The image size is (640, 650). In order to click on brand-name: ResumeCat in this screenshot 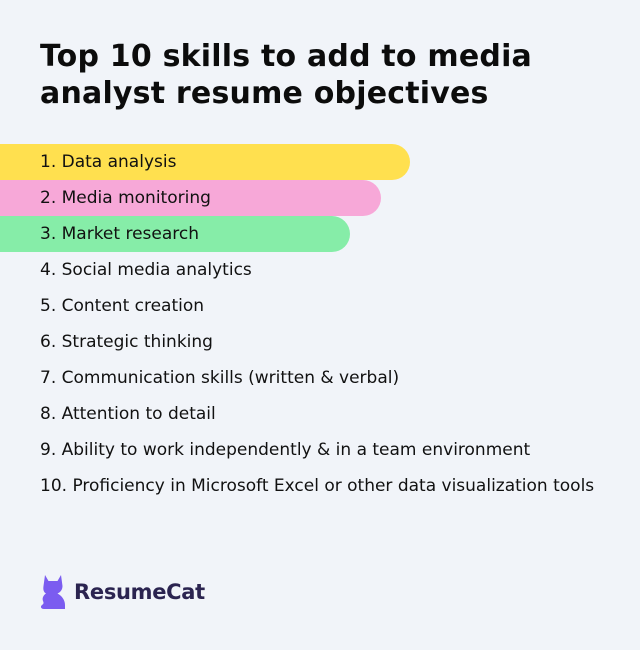, I will do `click(139, 592)`.